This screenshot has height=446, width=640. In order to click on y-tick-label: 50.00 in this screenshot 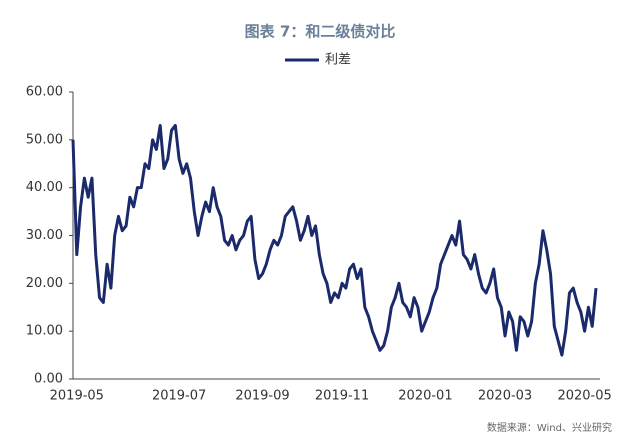, I will do `click(44, 139)`.